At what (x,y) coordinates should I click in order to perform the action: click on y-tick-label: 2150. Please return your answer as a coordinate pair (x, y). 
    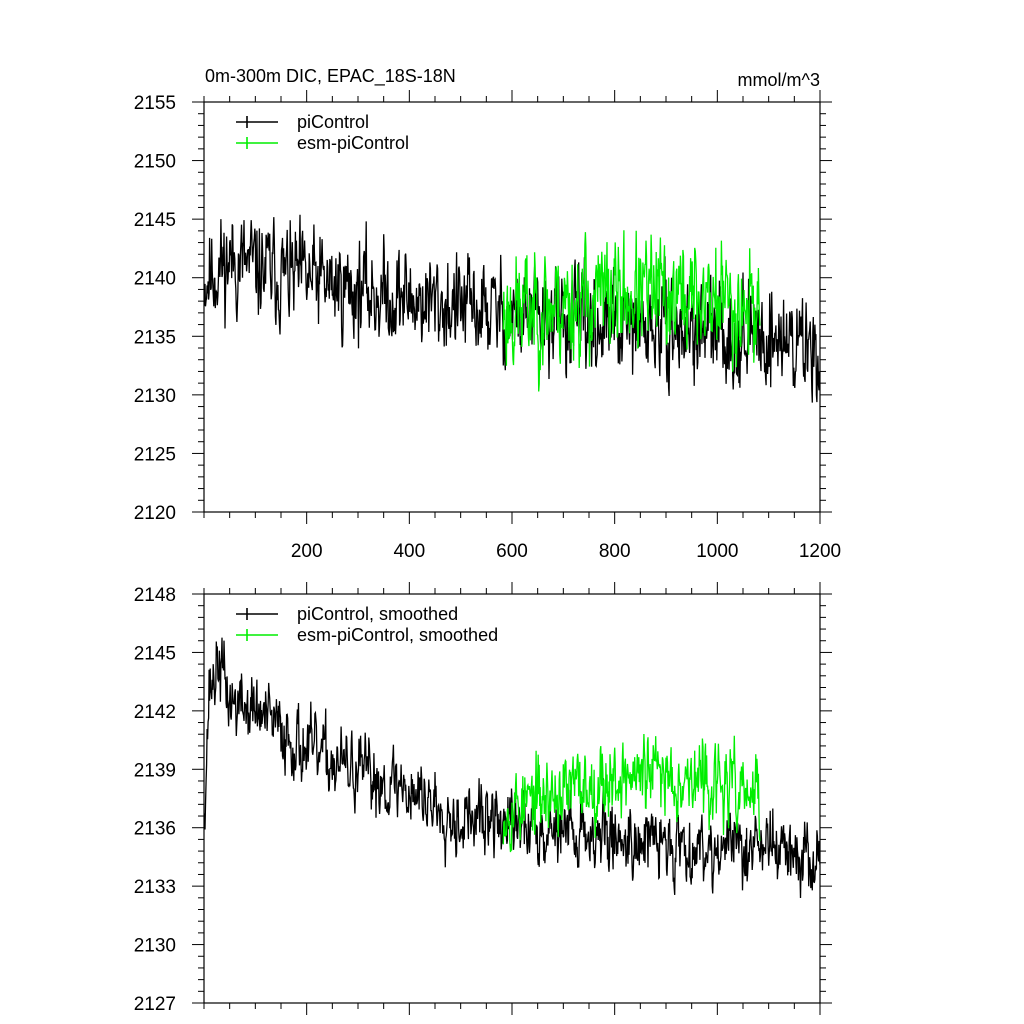
    Looking at the image, I should click on (155, 162).